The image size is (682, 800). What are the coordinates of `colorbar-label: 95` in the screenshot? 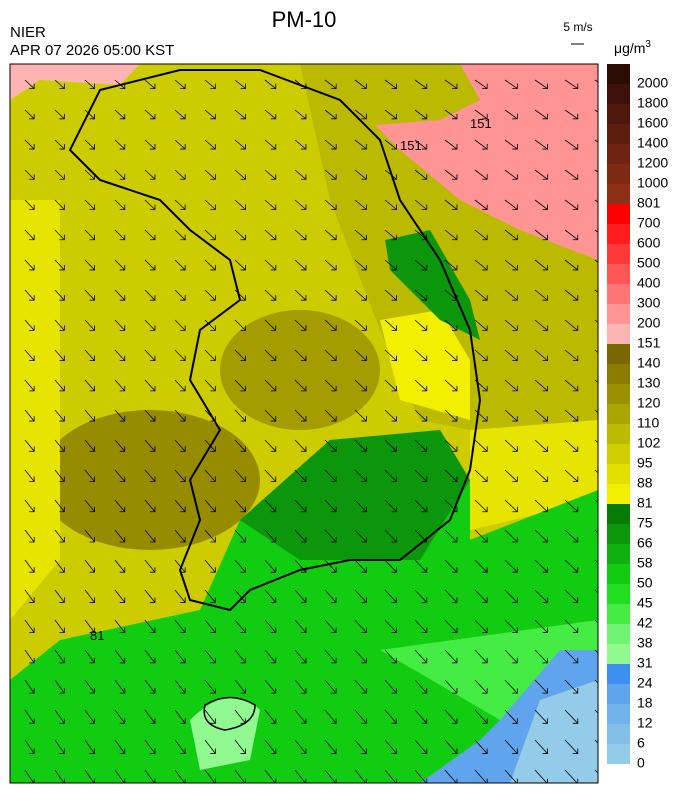 It's located at (645, 463).